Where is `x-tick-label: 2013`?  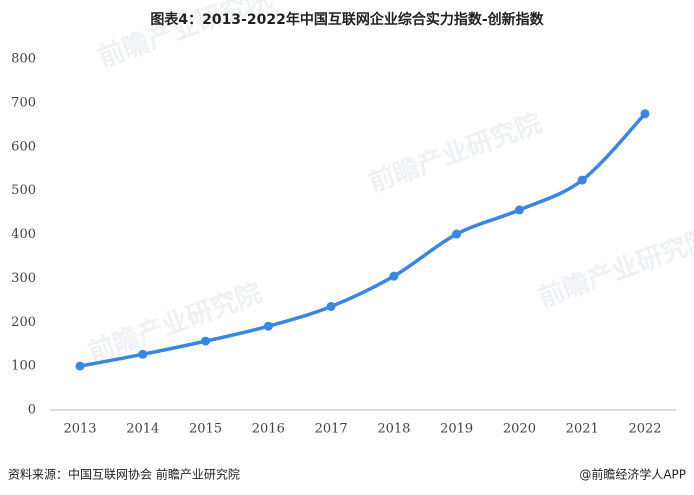
x-tick-label: 2013 is located at coordinates (79, 429).